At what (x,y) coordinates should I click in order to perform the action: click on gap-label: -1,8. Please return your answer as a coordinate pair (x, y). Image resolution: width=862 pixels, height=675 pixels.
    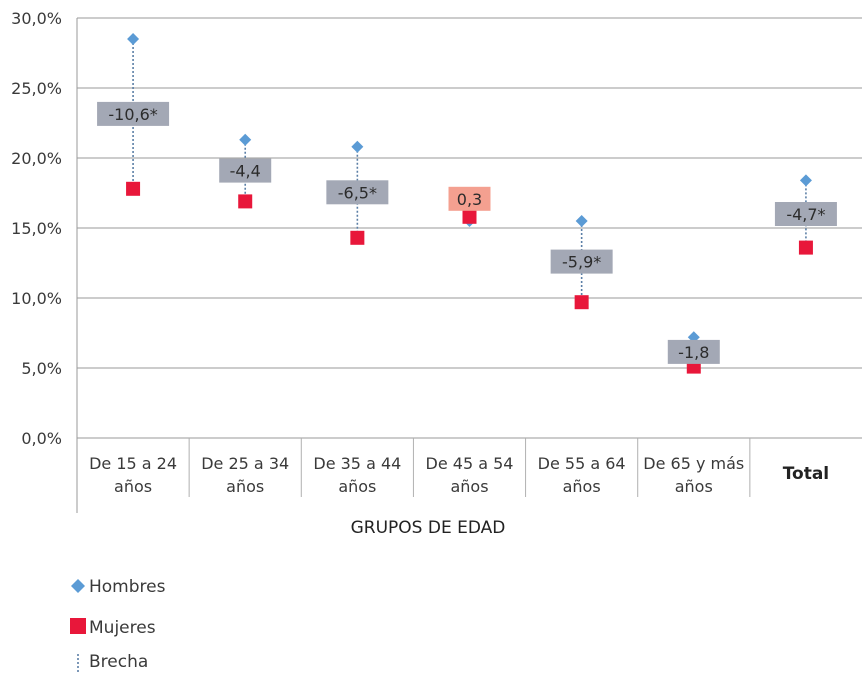
    Looking at the image, I should click on (693, 352).